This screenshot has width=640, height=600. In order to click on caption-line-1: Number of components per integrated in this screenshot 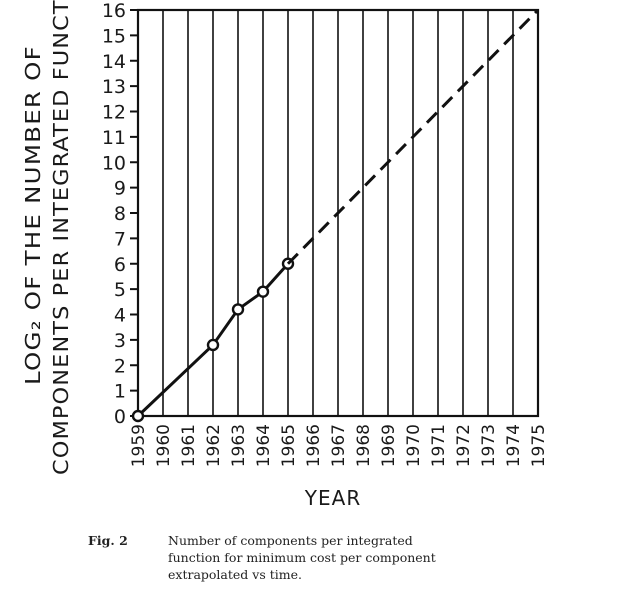, I will do `click(290, 540)`.